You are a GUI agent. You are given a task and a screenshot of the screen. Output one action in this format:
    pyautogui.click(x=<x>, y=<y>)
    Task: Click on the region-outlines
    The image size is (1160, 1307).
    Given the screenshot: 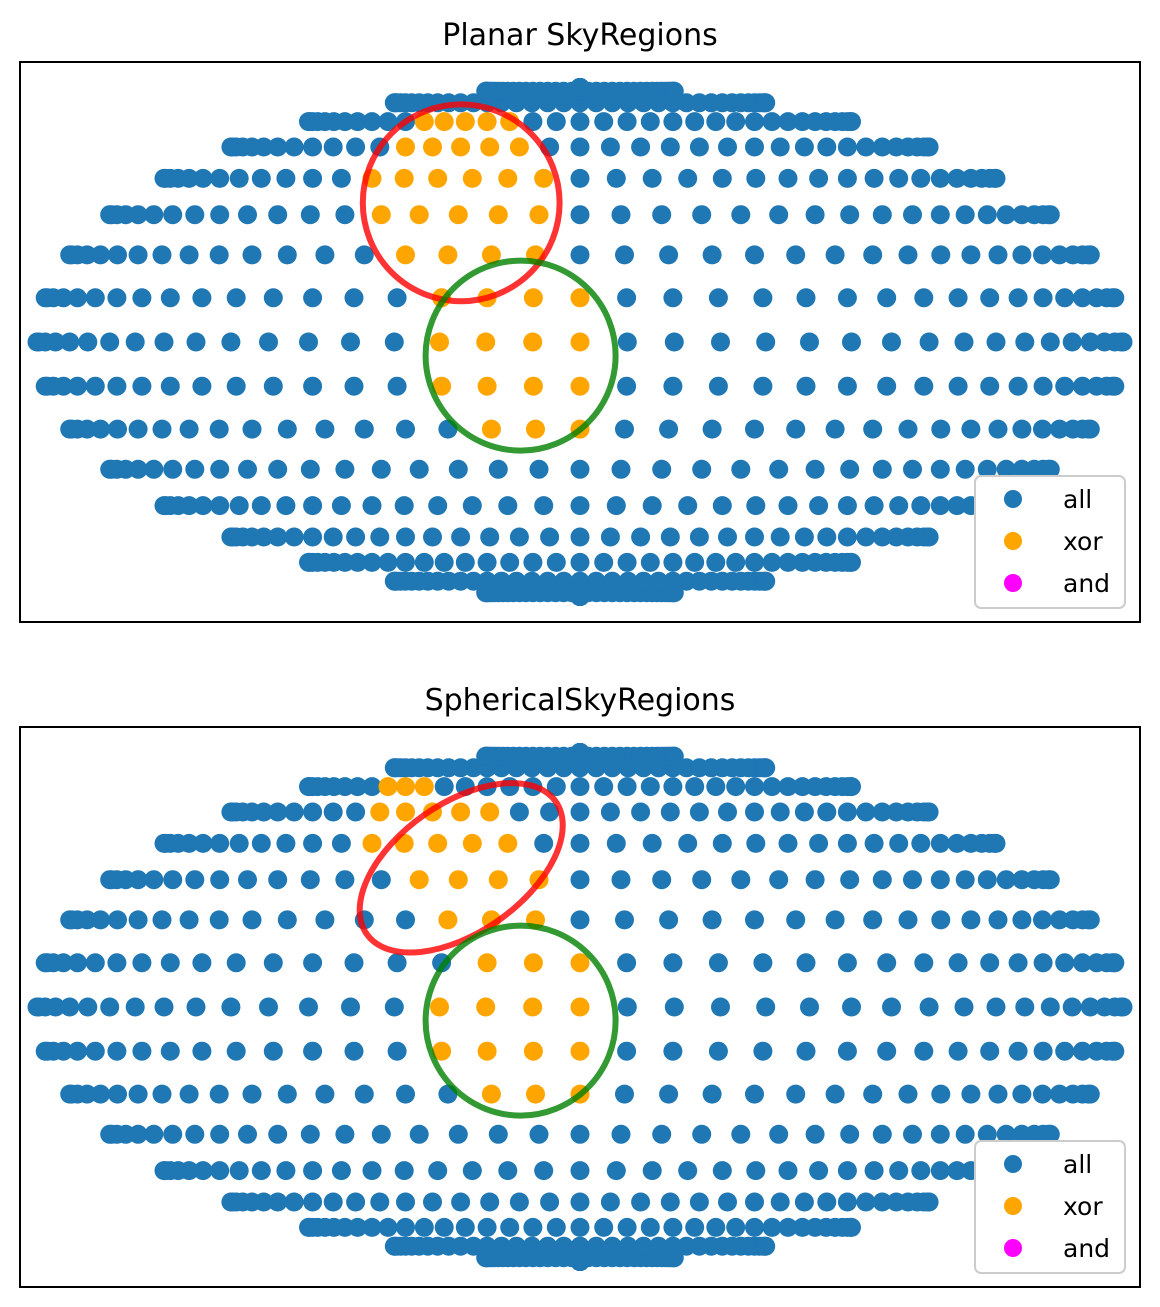 What is the action you would take?
    pyautogui.click(x=487, y=949)
    